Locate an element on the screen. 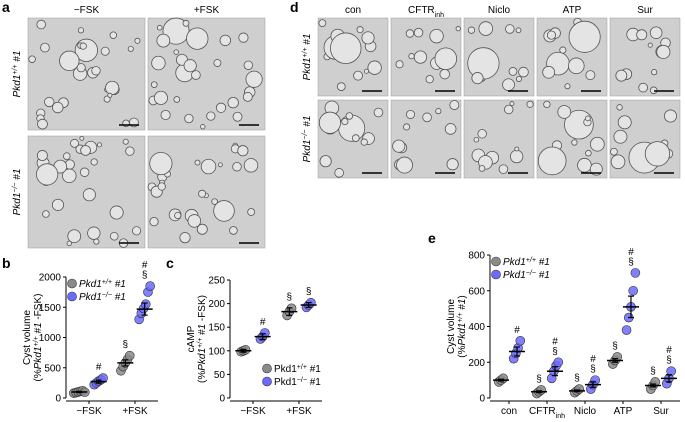  row-label: Pkd1−/− #1 is located at coordinates (308, 139).